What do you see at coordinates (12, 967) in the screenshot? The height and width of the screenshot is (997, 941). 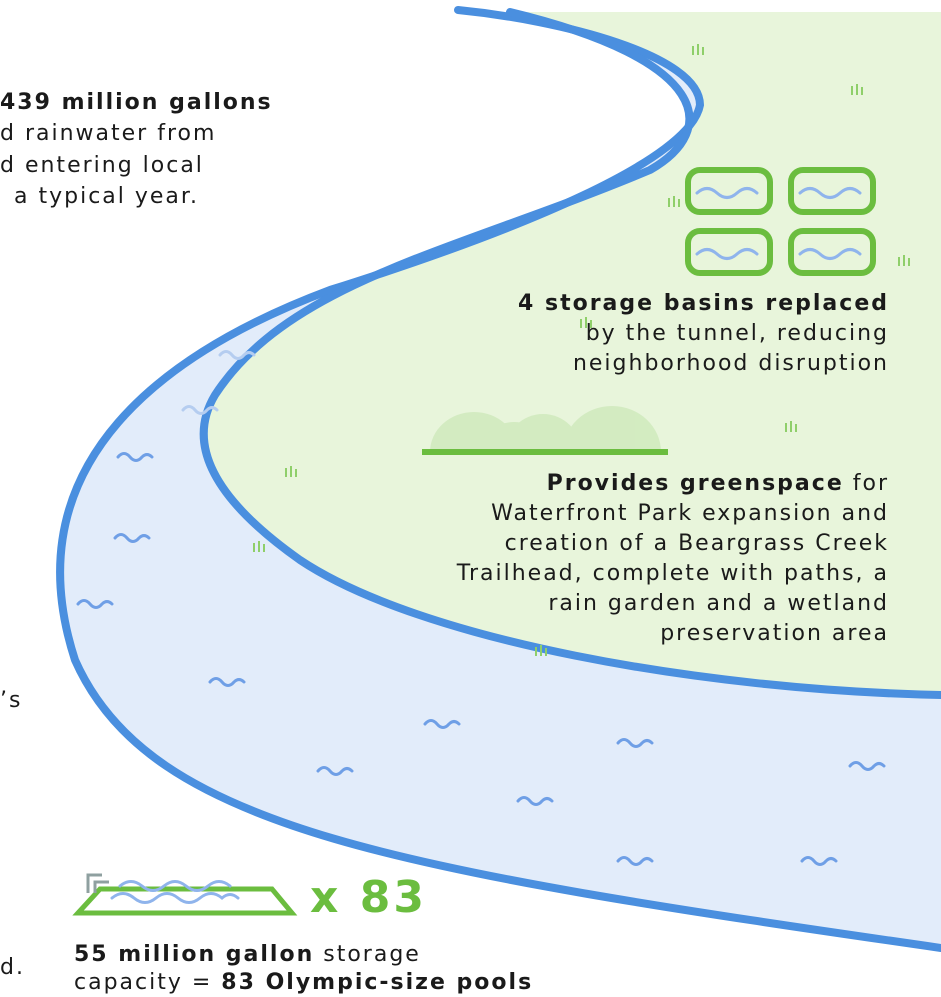 I see `left-fragment-2: d.` at bounding box center [12, 967].